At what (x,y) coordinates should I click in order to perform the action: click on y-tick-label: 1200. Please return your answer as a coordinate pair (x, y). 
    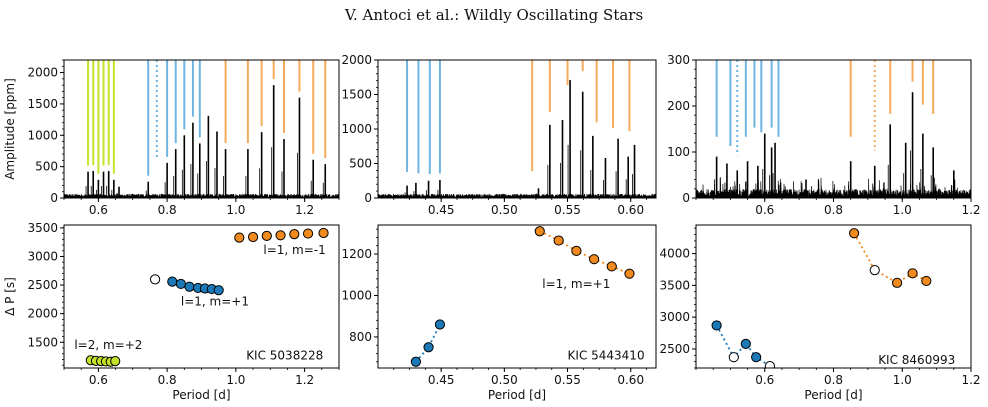
    Looking at the image, I should click on (356, 254).